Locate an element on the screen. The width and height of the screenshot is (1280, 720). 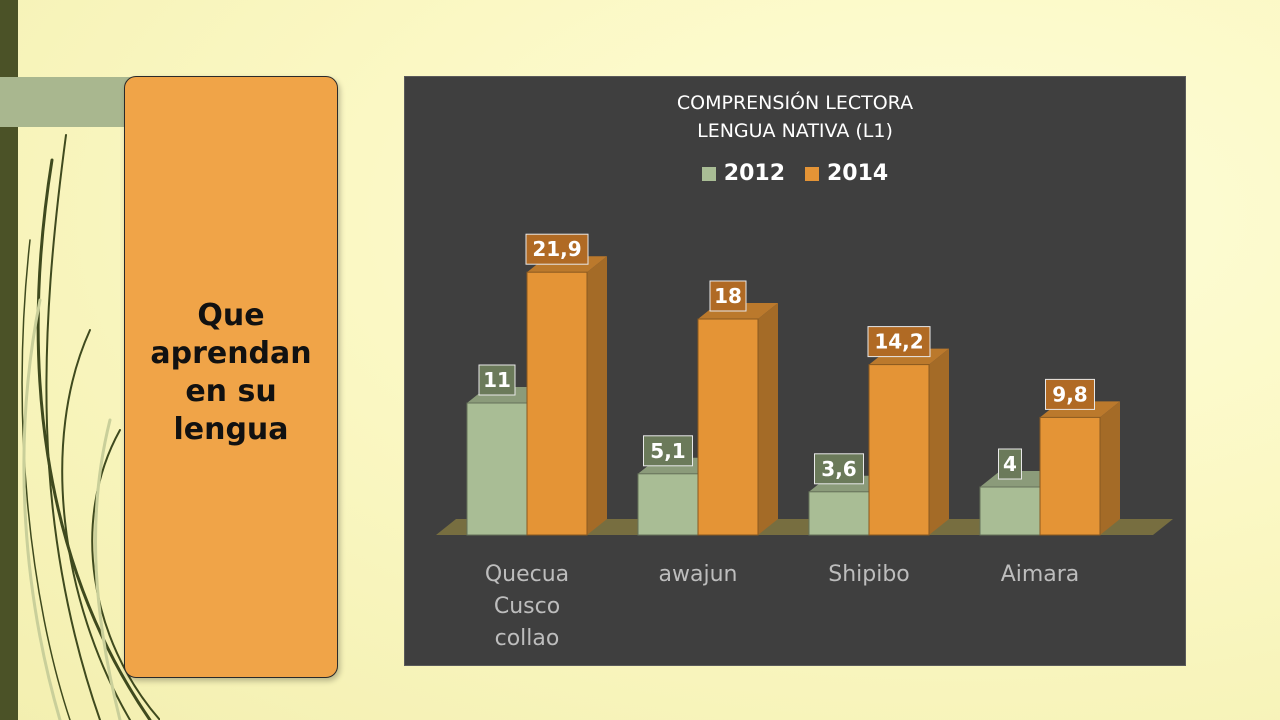
data-label-2012-0: 11 is located at coordinates (497, 380).